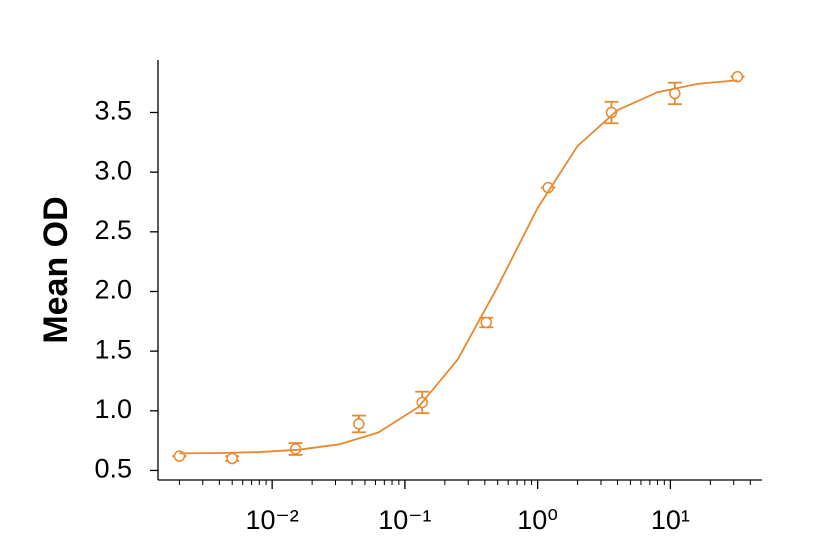 Image resolution: width=840 pixels, height=559 pixels. I want to click on x-tick-label: 10¹, so click(670, 520).